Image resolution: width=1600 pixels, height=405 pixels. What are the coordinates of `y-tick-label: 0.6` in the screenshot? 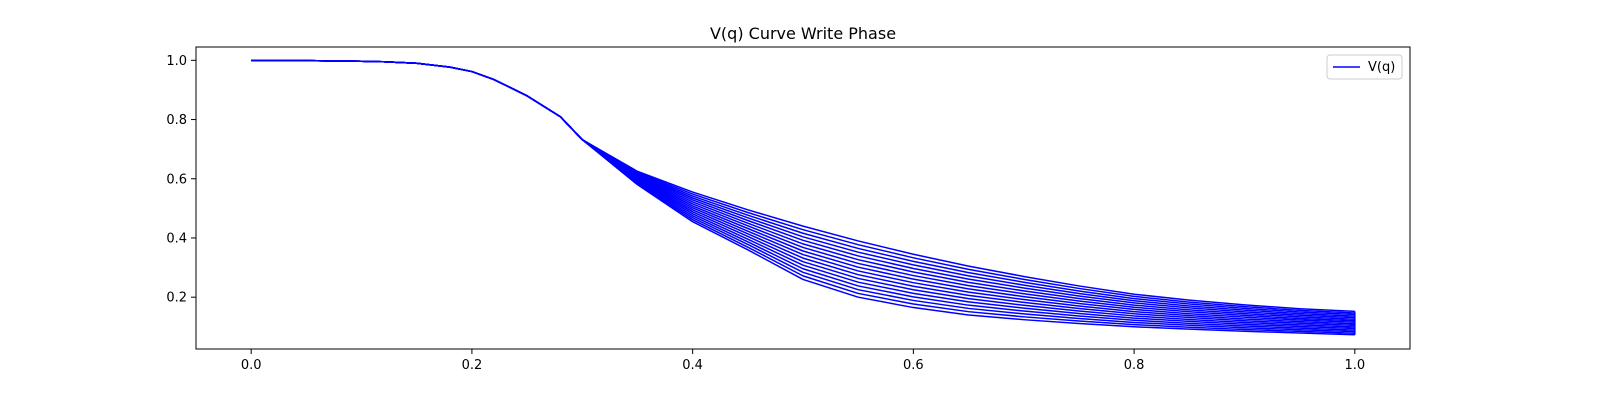 It's located at (176, 179).